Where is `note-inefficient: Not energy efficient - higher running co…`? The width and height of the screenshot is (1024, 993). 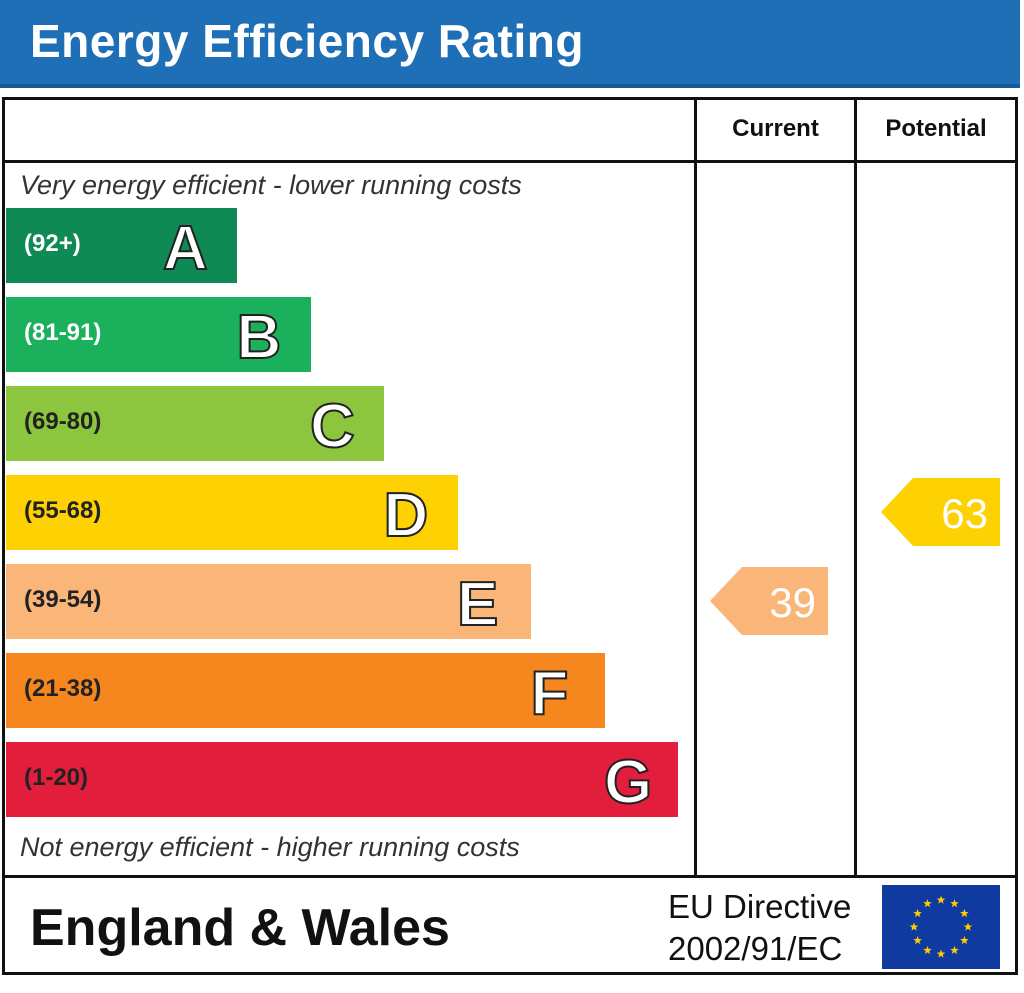
note-inefficient: Not energy efficient - higher running co… is located at coordinates (270, 847).